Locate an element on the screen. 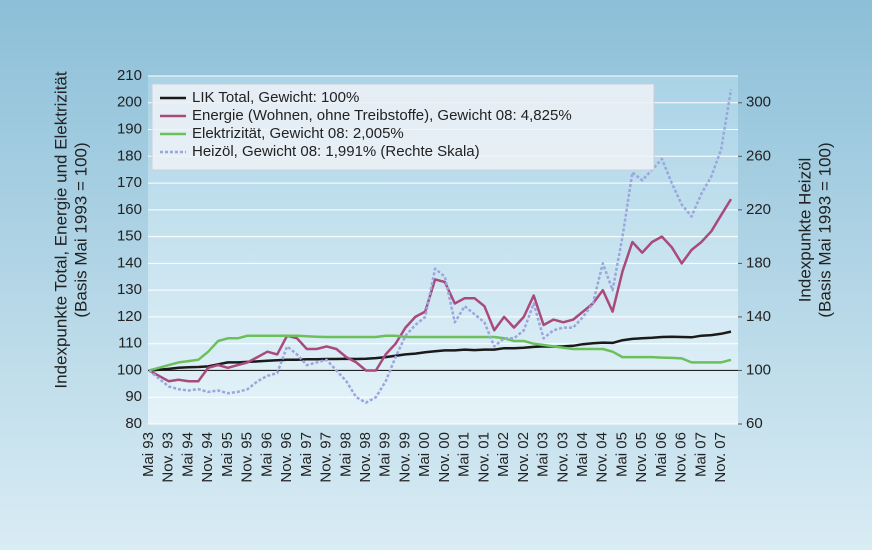 This screenshot has width=872, height=555. y2-tick-label: 140 is located at coordinates (758, 316).